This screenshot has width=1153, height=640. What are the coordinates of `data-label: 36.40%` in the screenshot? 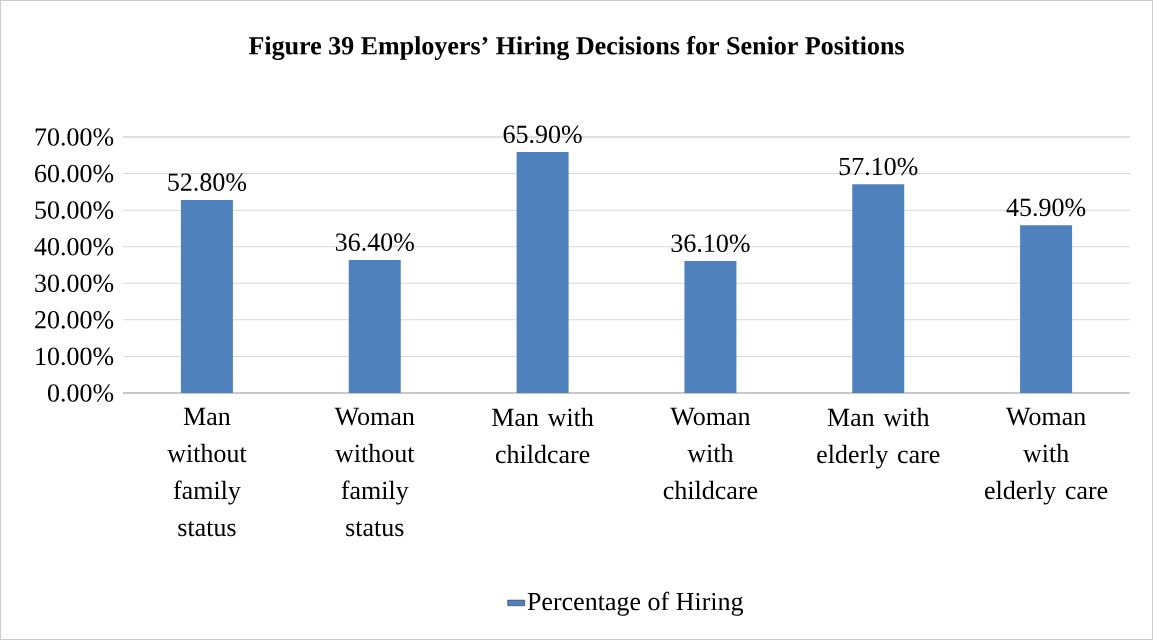 It's located at (374, 242).